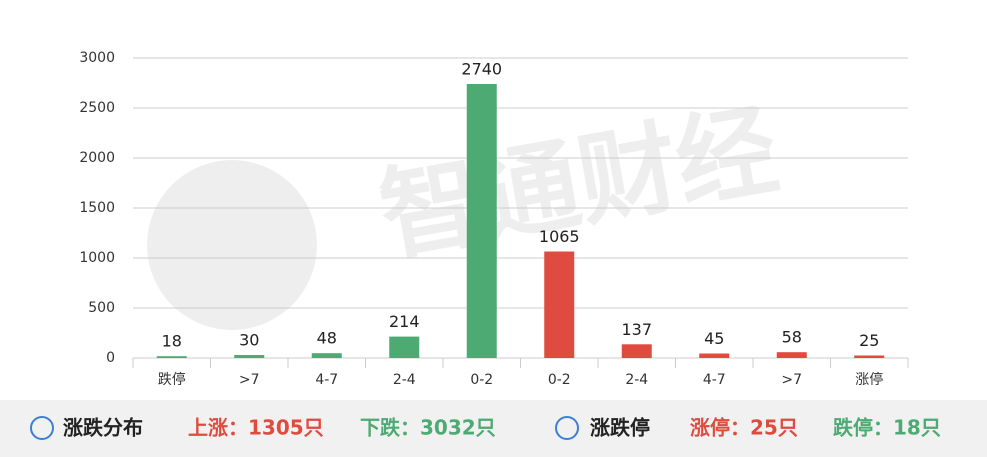 Image resolution: width=987 pixels, height=457 pixels. What do you see at coordinates (97, 158) in the screenshot?
I see `y-tick-label: 2000` at bounding box center [97, 158].